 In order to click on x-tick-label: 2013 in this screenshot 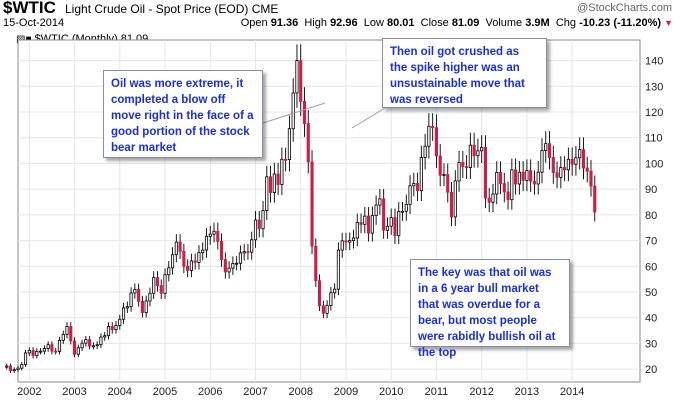, I will do `click(527, 392)`.